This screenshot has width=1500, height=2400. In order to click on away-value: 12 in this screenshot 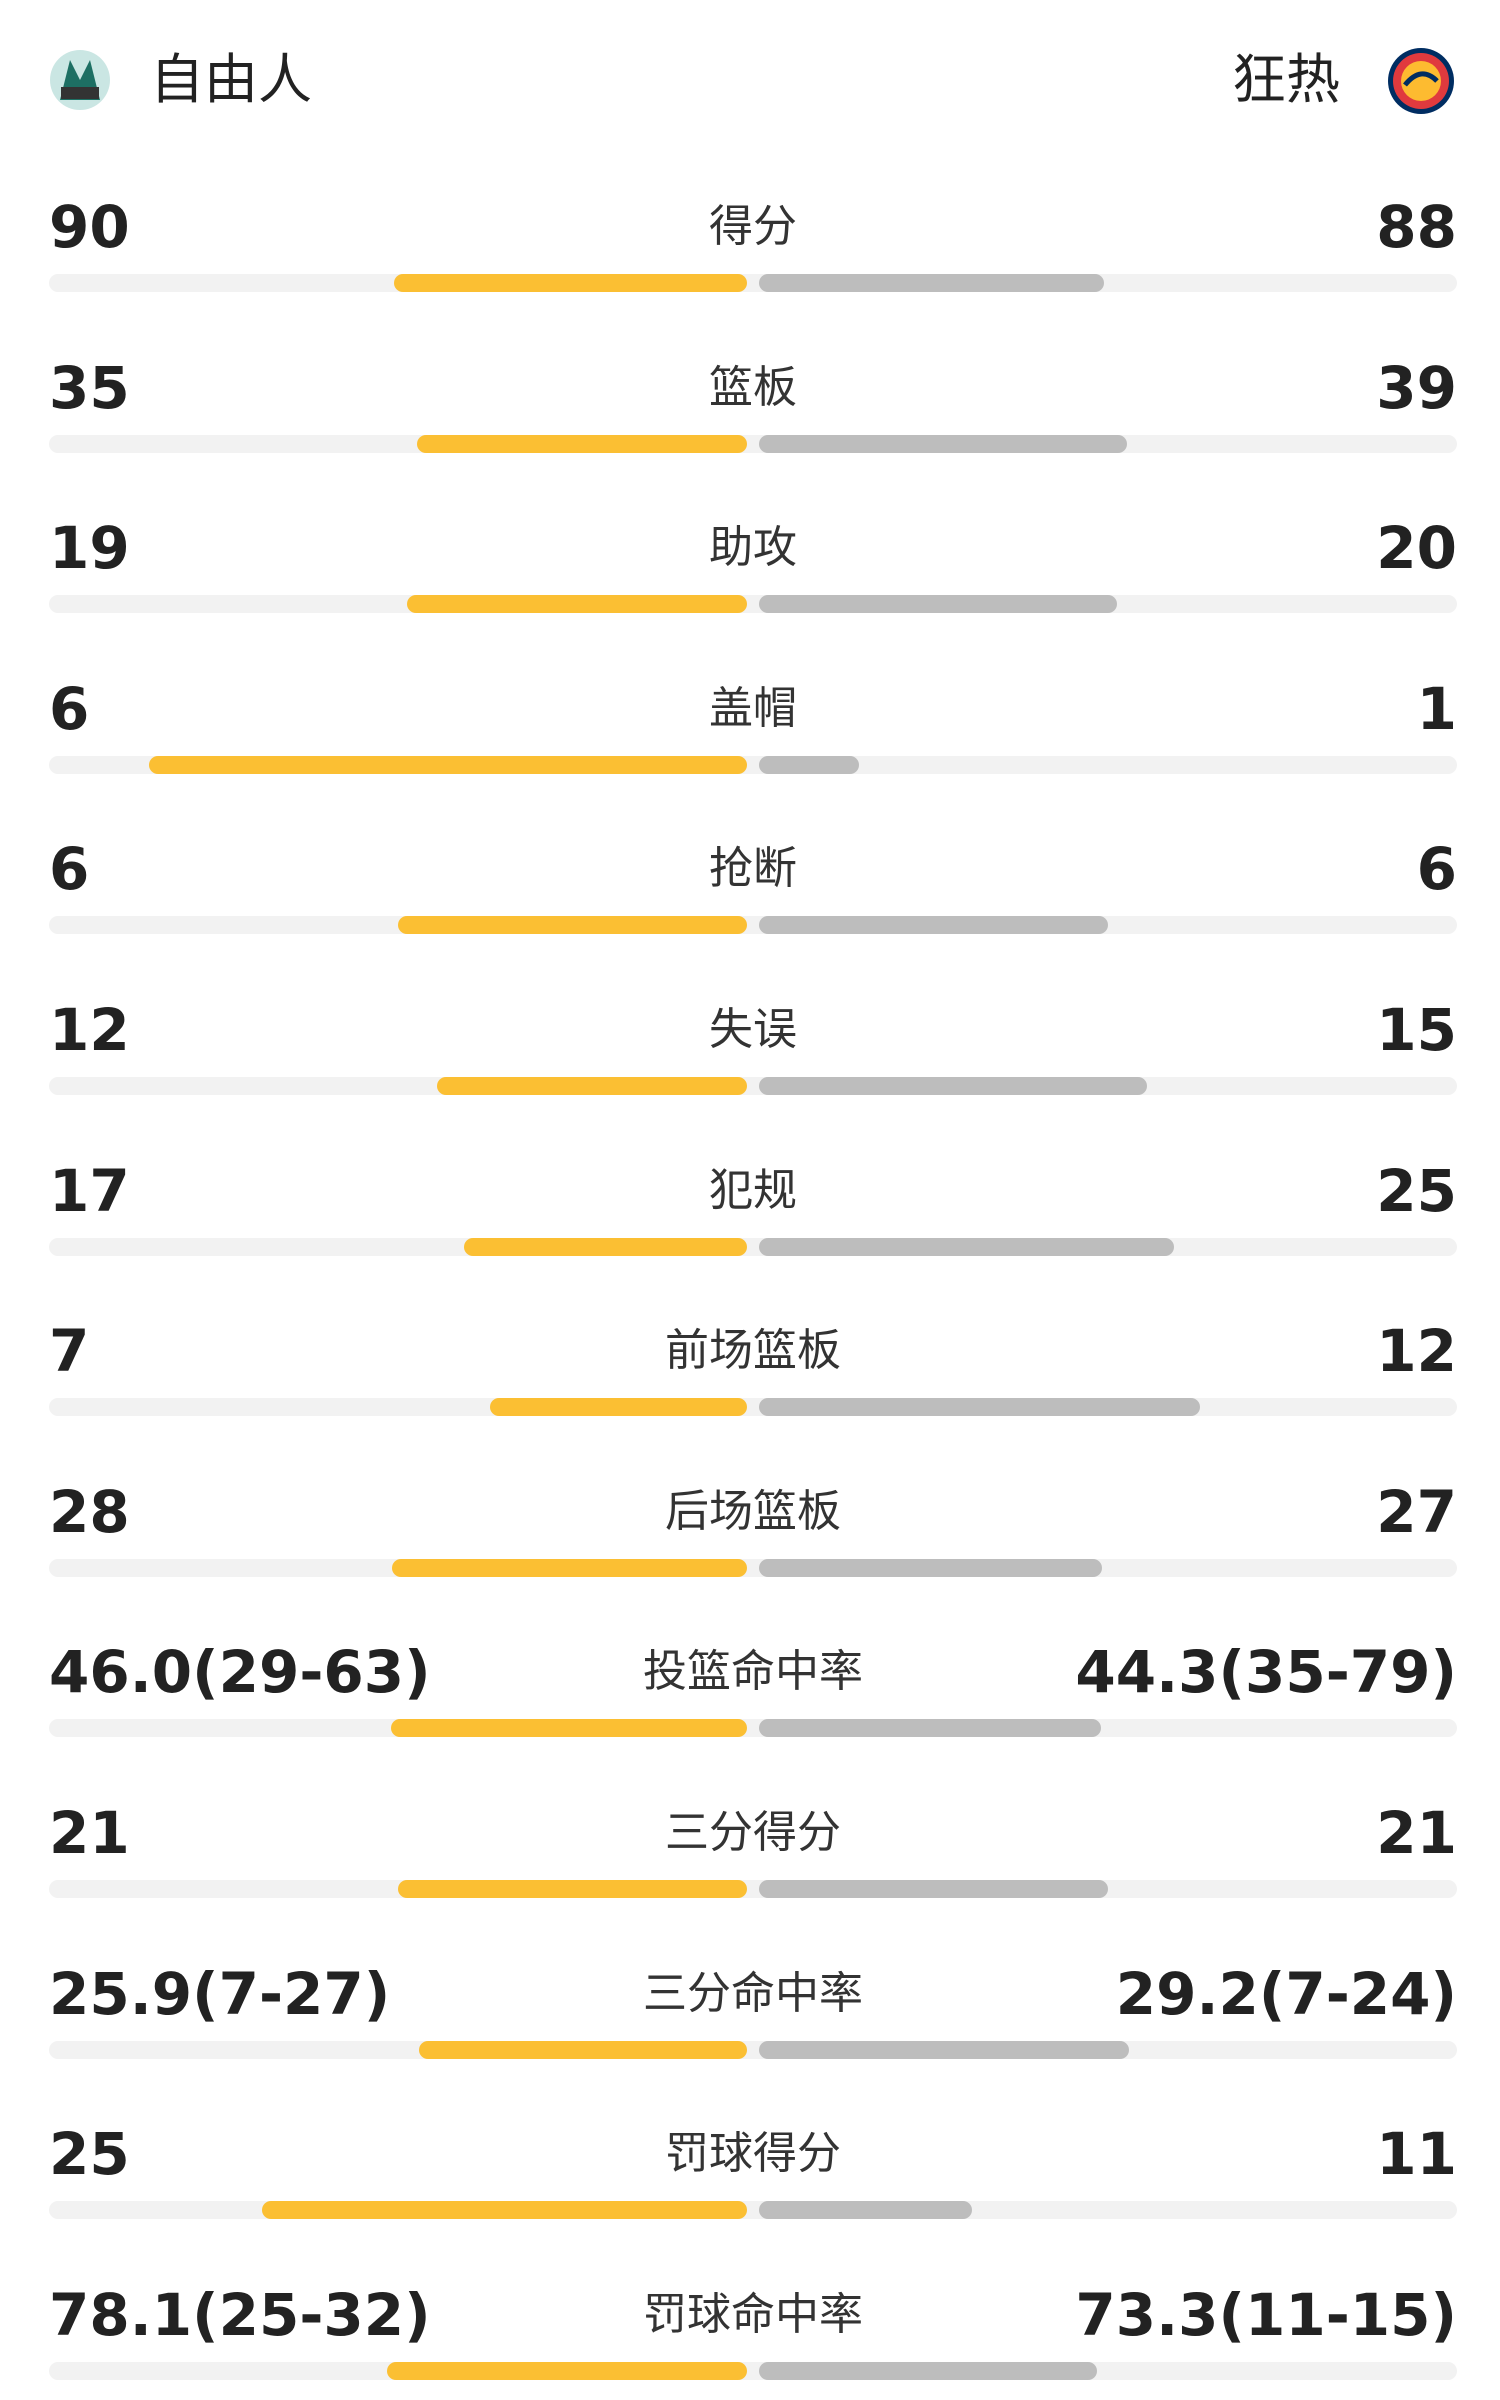, I will do `click(1416, 1351)`.